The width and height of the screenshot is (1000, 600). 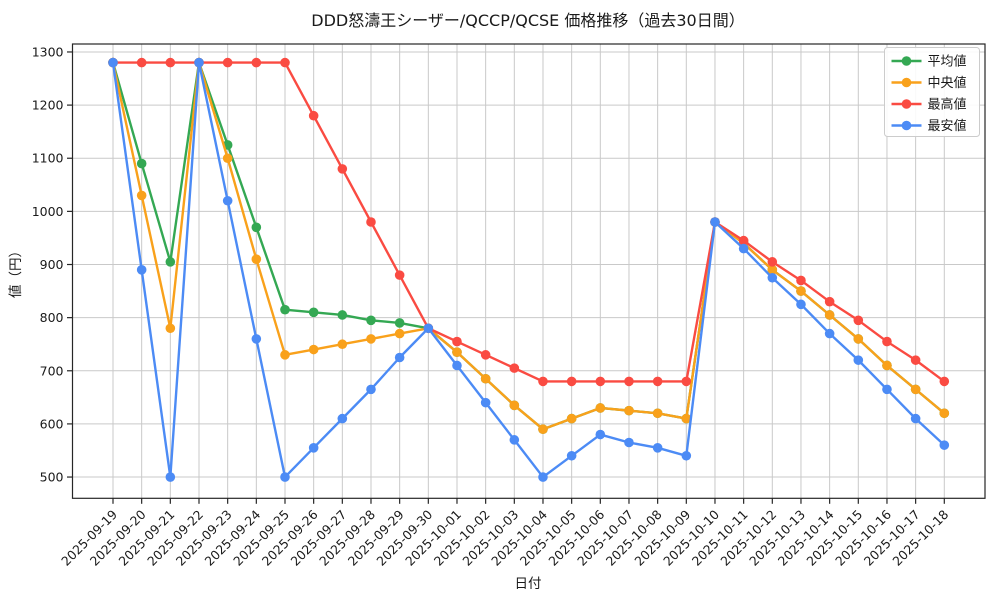 What do you see at coordinates (48, 158) in the screenshot?
I see `y-tick-label: 1100` at bounding box center [48, 158].